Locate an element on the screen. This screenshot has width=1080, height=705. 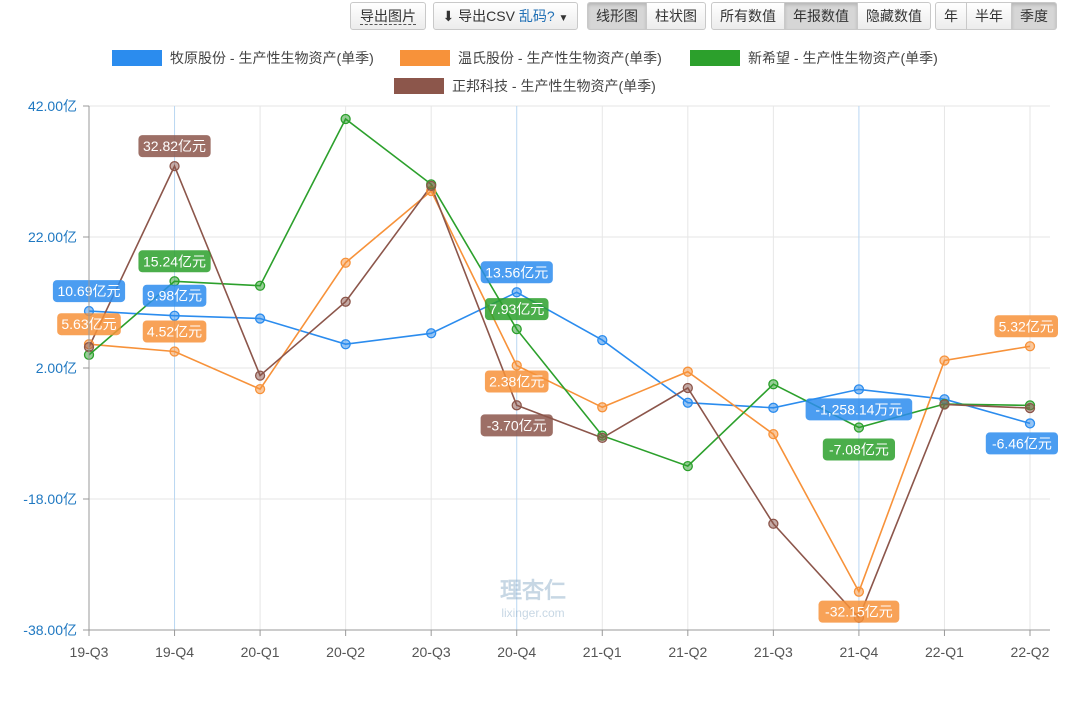
period-year-button: 年 is located at coordinates (951, 16).